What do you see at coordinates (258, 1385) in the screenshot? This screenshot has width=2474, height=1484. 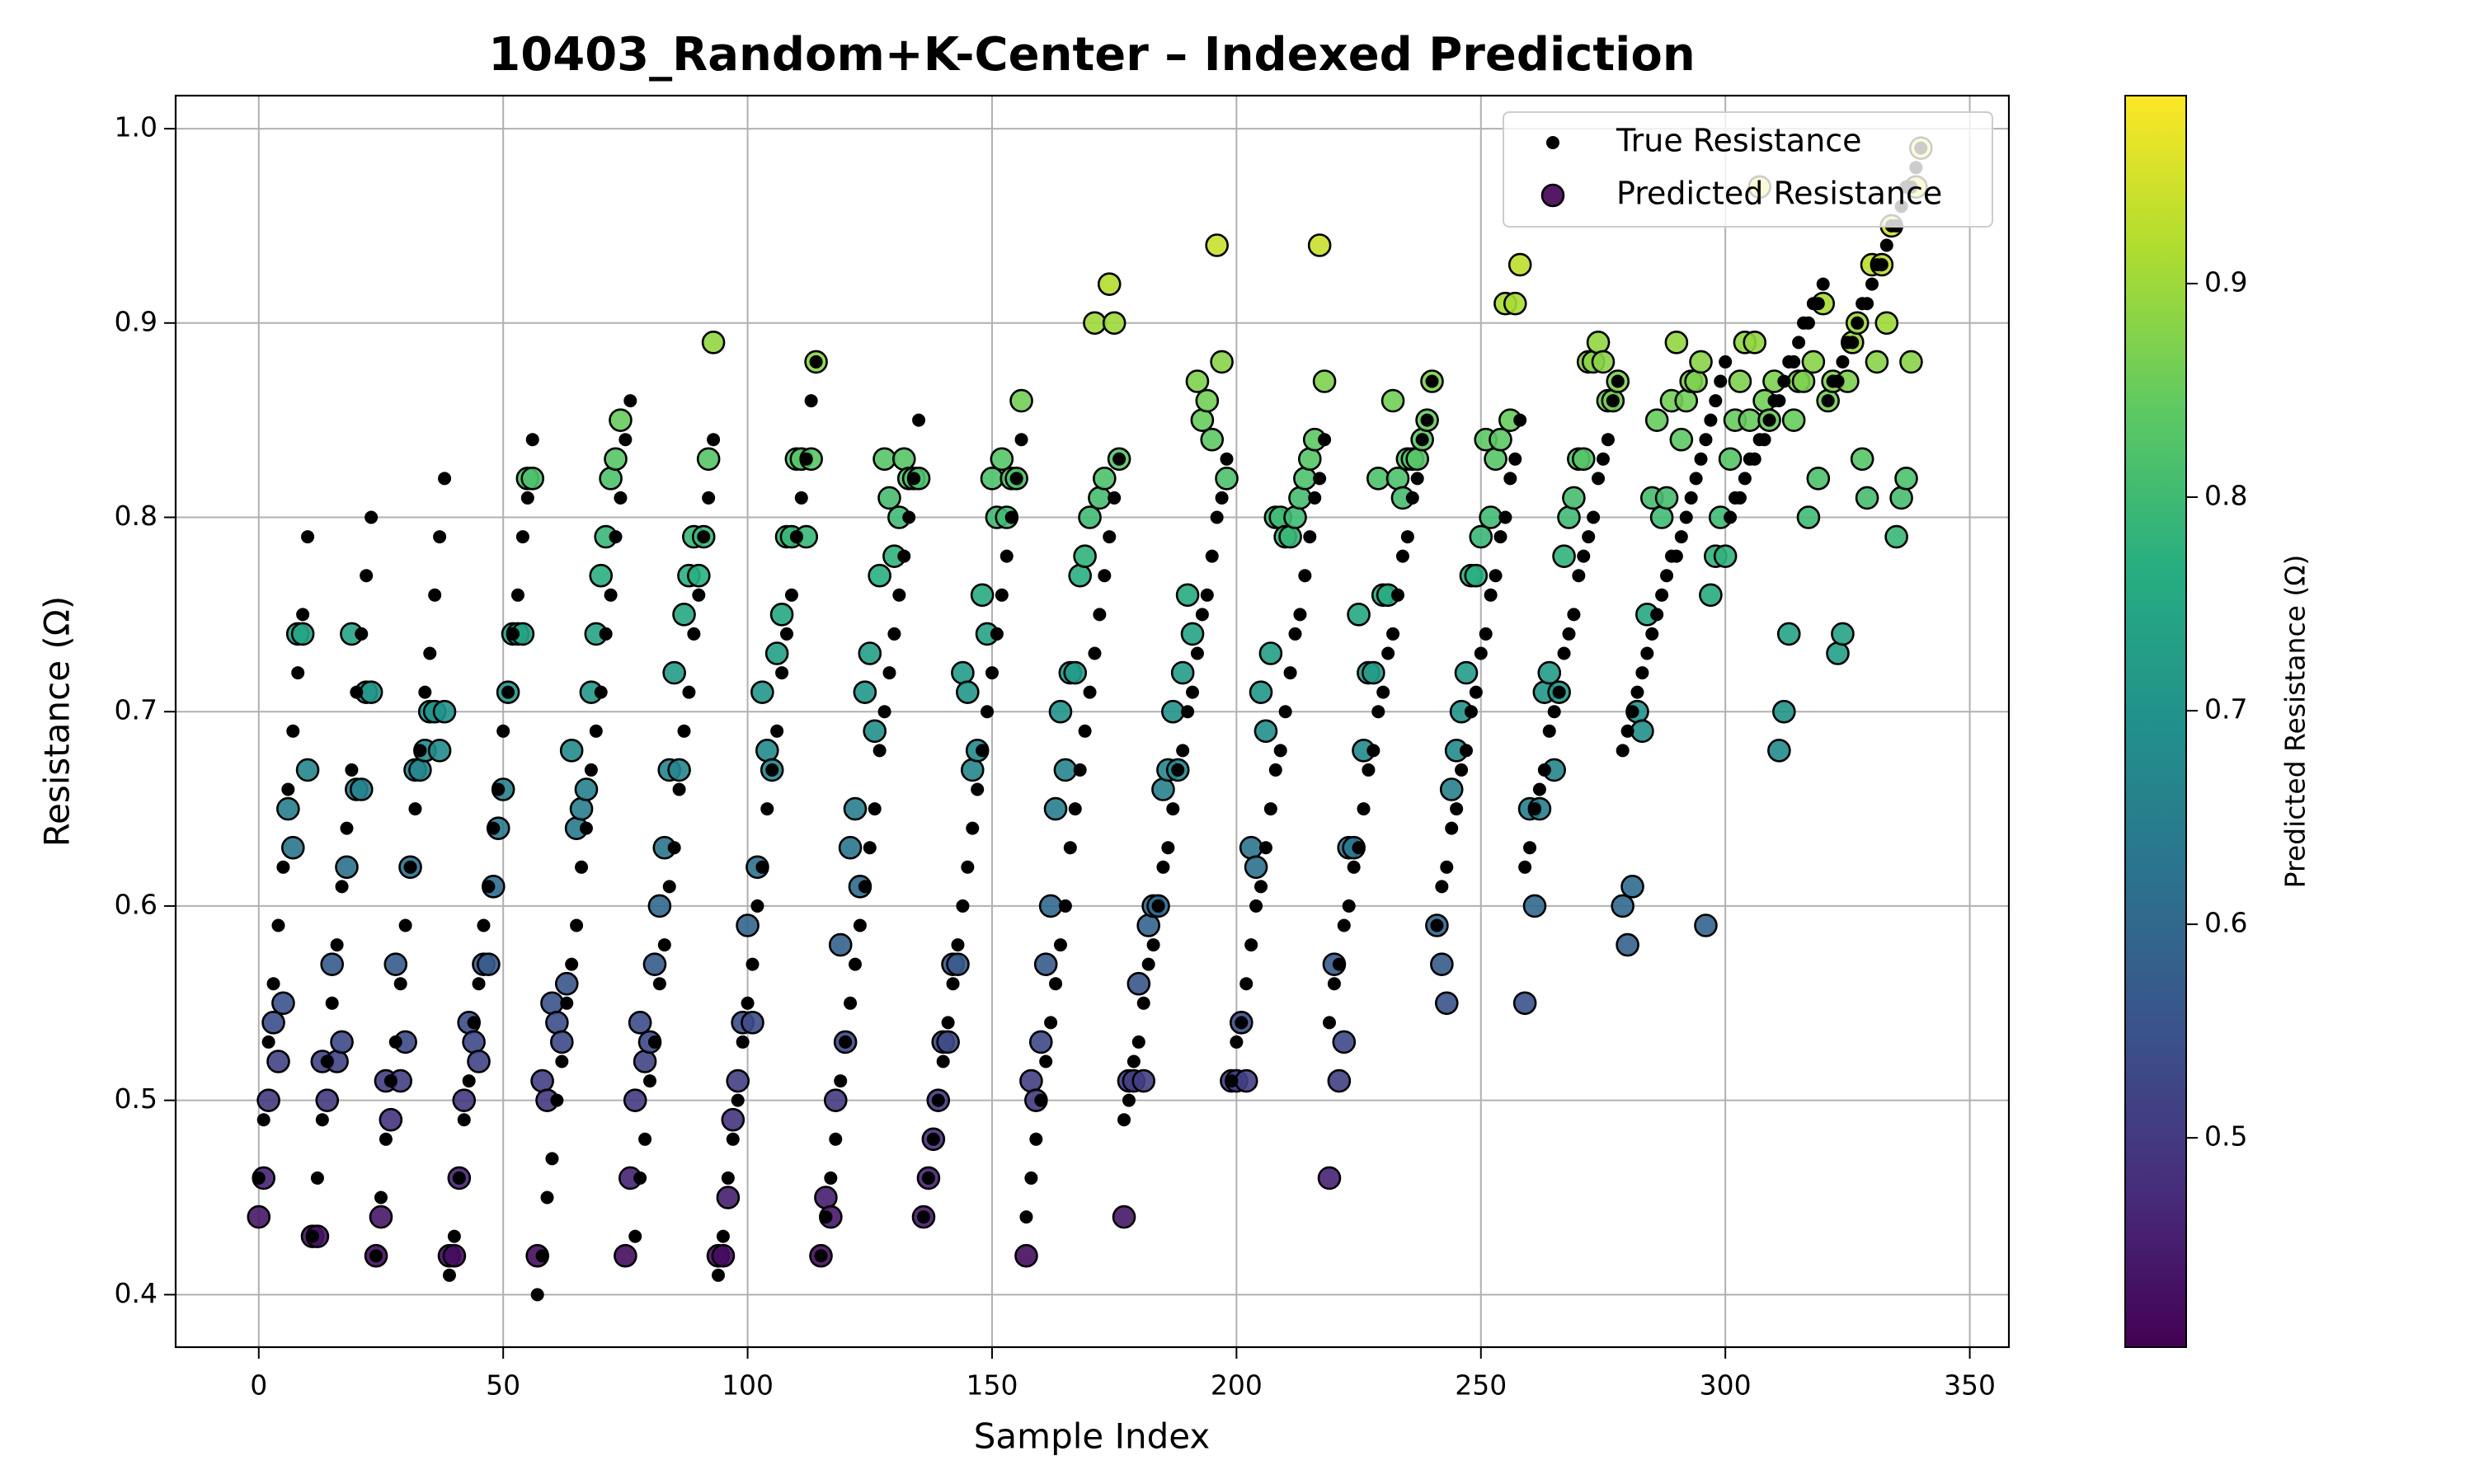 I see `x-tick-label: 0` at bounding box center [258, 1385].